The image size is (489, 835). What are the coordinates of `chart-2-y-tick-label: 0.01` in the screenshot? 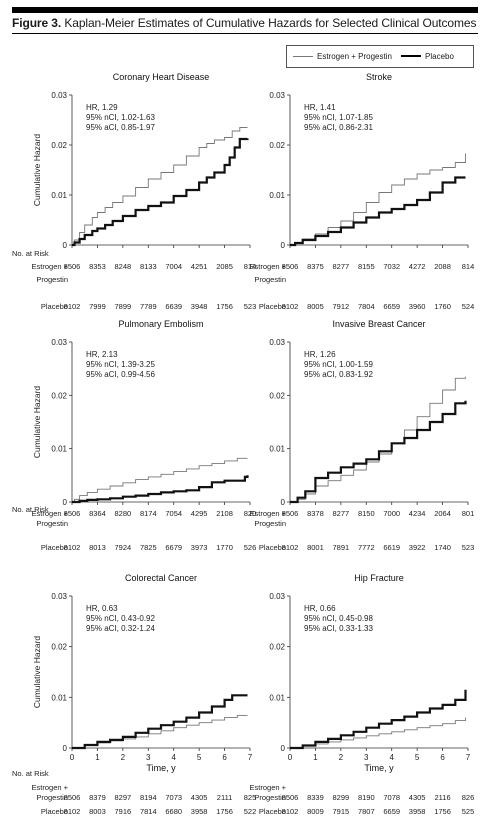 It's located at (277, 195).